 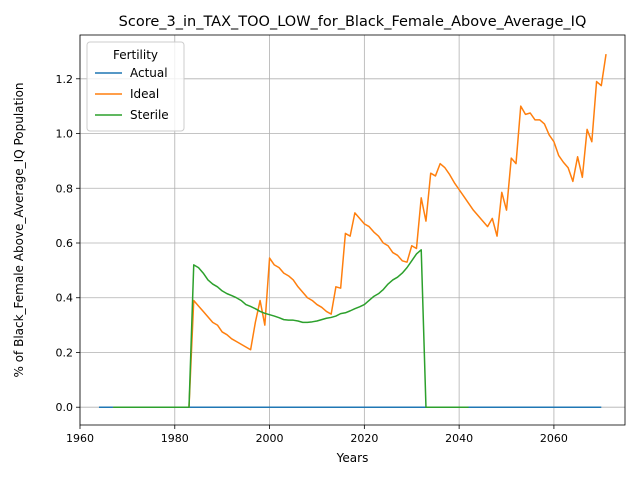 I want to click on y-tick-label: 0.4, so click(x=65, y=298).